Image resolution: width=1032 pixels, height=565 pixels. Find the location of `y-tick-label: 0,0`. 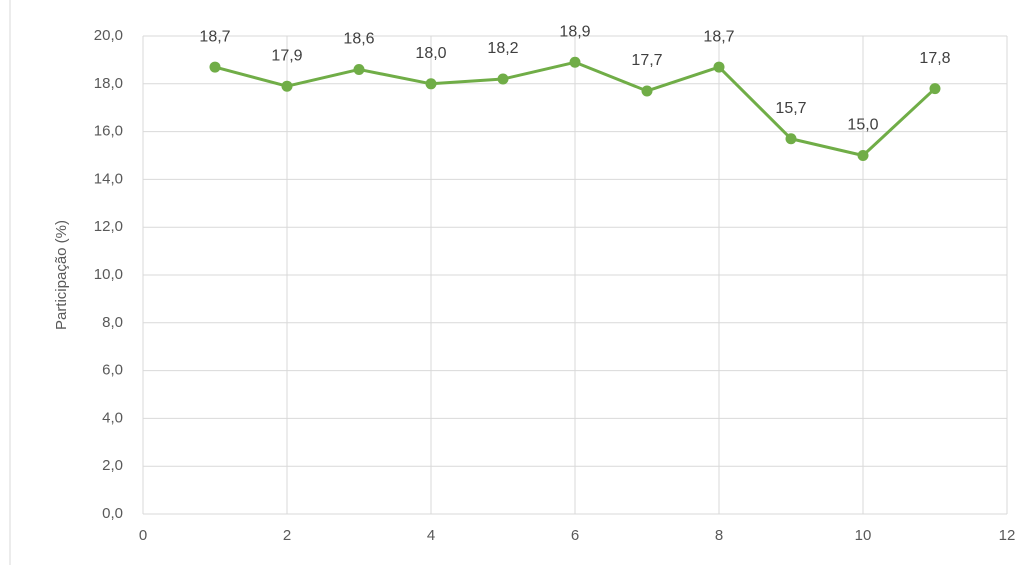

y-tick-label: 0,0 is located at coordinates (112, 513).